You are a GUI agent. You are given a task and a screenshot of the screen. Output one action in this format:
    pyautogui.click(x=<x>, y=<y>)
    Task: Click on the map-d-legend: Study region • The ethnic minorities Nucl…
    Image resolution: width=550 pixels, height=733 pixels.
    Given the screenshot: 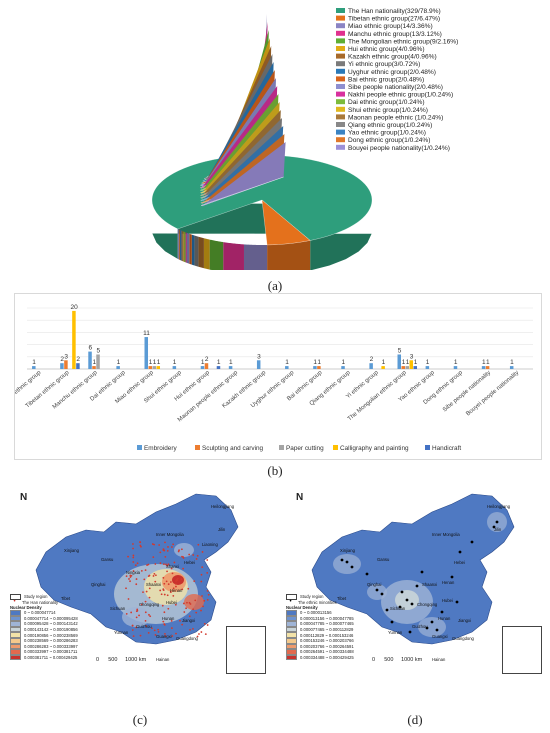 What is the action you would take?
    pyautogui.click(x=351, y=627)
    